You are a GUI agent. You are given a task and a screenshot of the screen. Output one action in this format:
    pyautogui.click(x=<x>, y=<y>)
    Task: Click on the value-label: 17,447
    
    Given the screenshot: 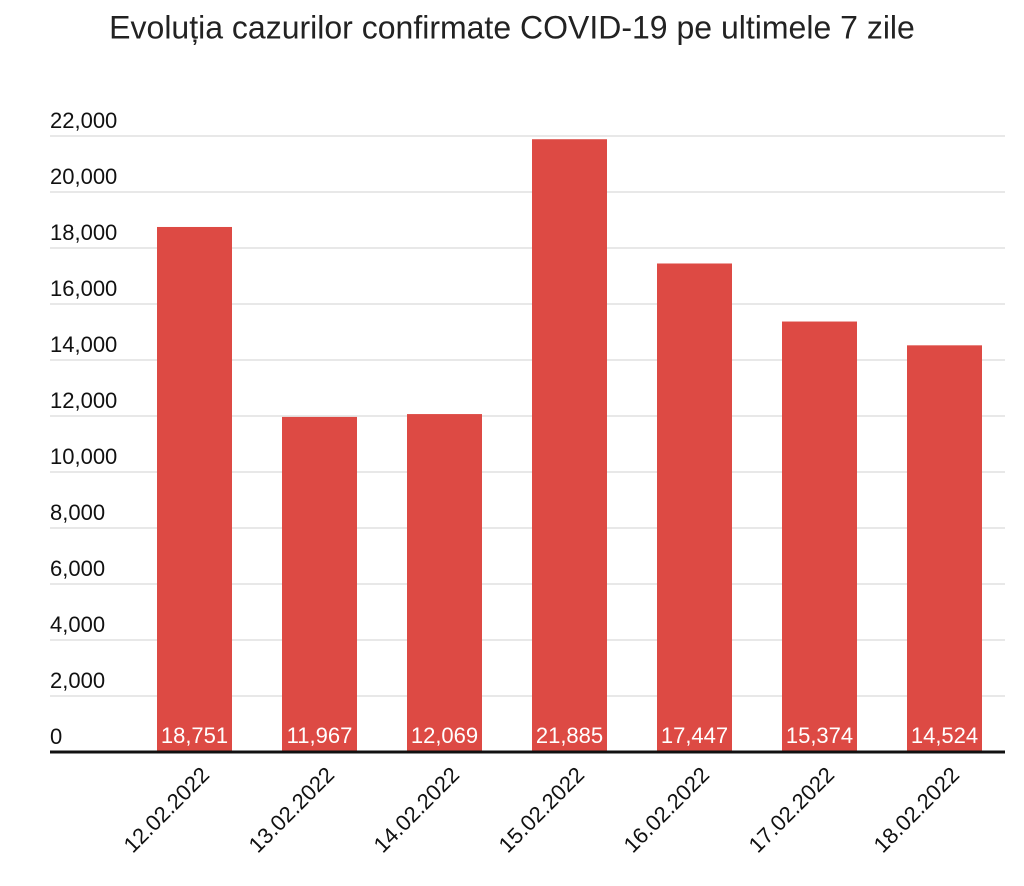 What is the action you would take?
    pyautogui.click(x=694, y=735)
    